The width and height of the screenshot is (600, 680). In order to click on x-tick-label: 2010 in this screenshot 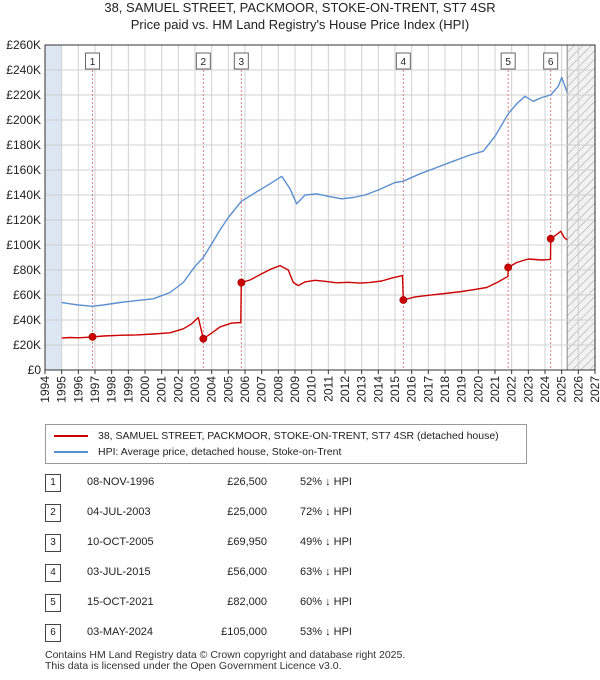, I will do `click(312, 389)`.